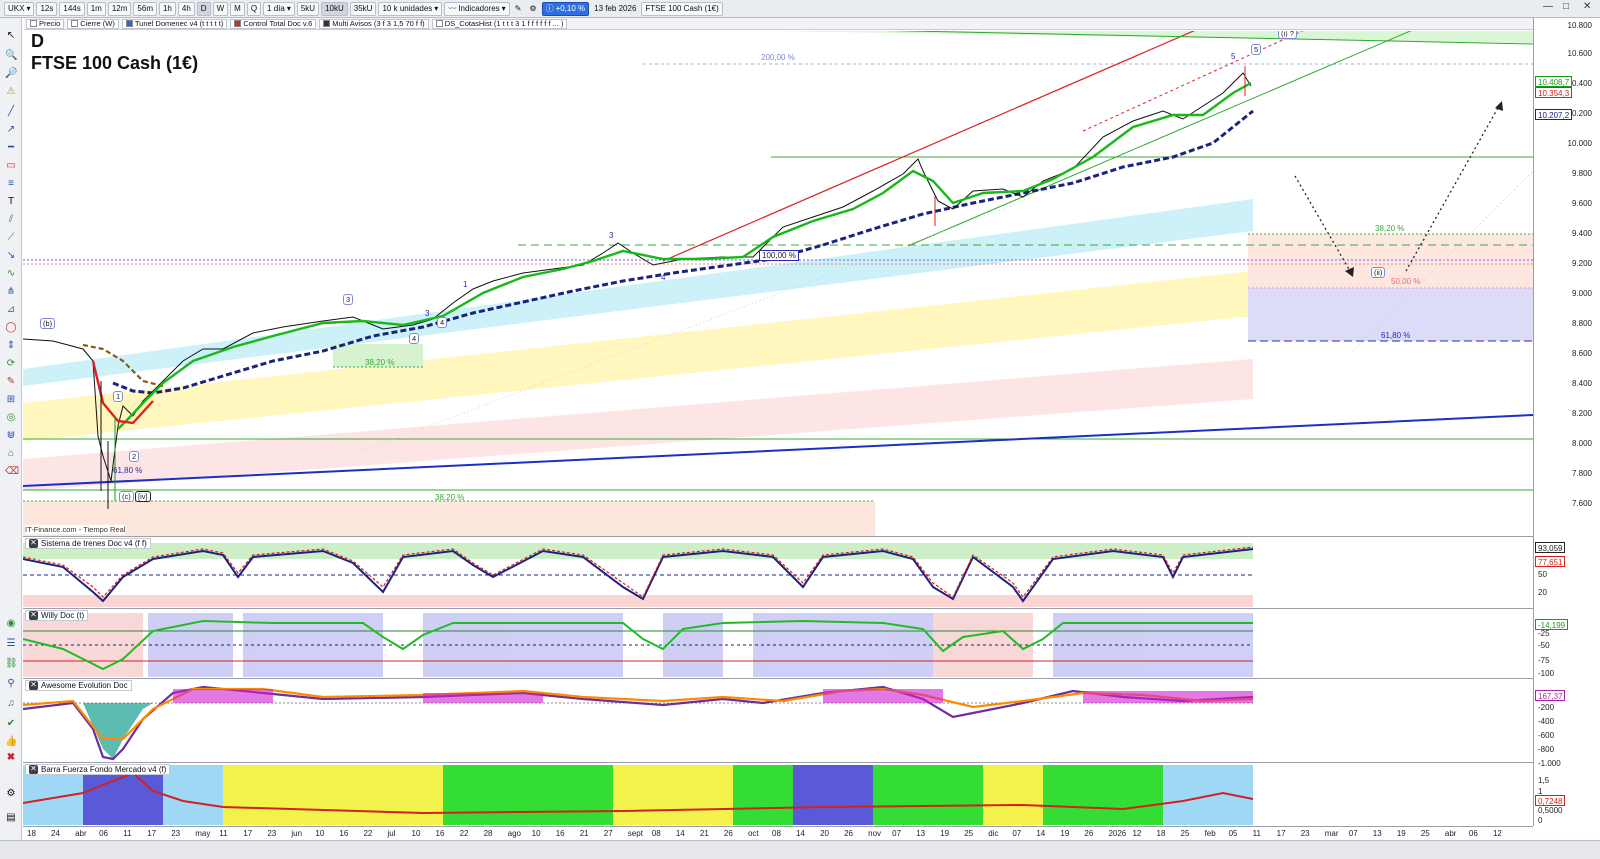  I want to click on interval-144s: 144s, so click(72, 8).